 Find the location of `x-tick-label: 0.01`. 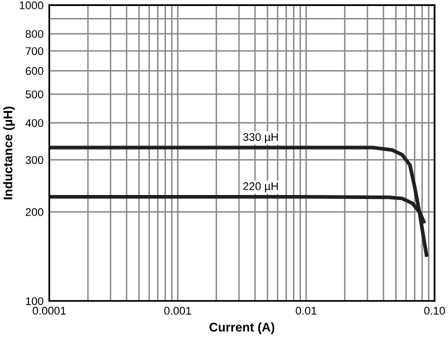

x-tick-label: 0.01 is located at coordinates (306, 310).